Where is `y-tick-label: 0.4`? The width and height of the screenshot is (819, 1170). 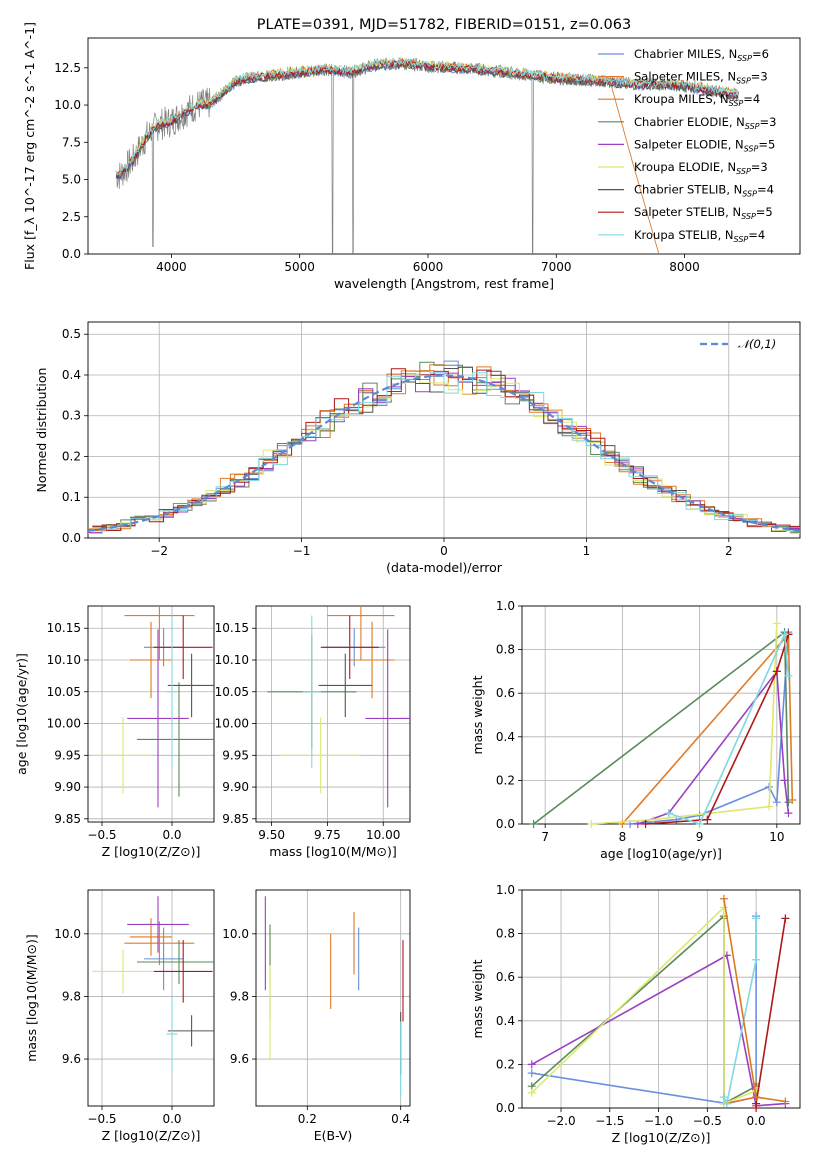
y-tick-label: 0.4 is located at coordinates (71, 375).